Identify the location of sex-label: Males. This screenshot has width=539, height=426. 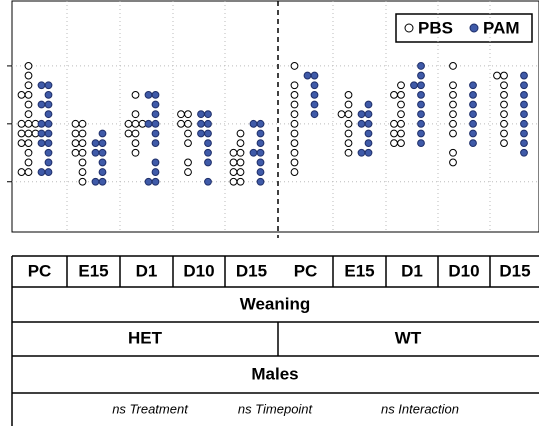
(274, 373).